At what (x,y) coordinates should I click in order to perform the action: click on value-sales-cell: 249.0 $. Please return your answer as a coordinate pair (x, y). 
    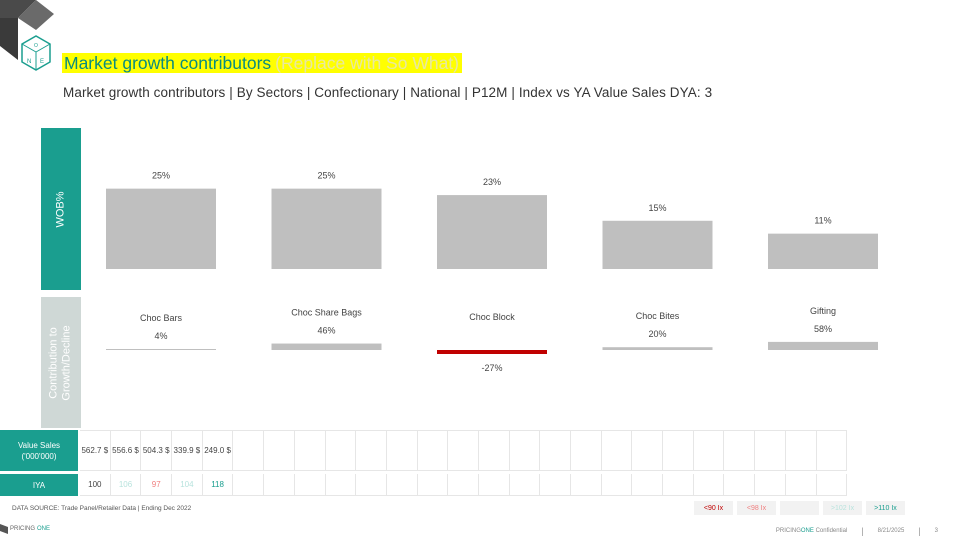
    Looking at the image, I should click on (218, 450).